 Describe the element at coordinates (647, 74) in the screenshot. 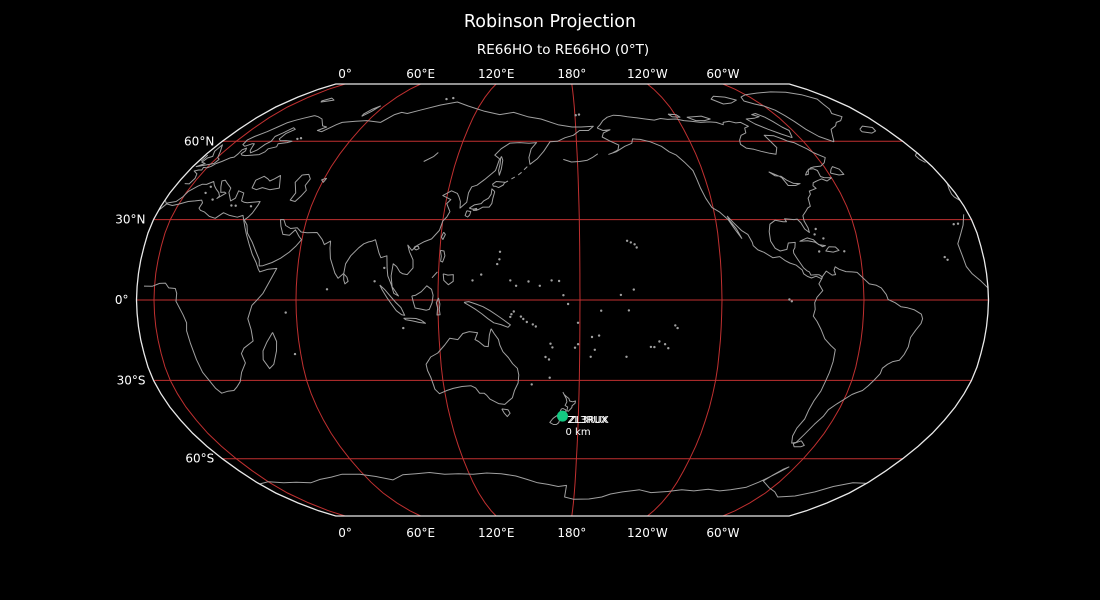

I see `top-meridian-label: 120°W` at that location.